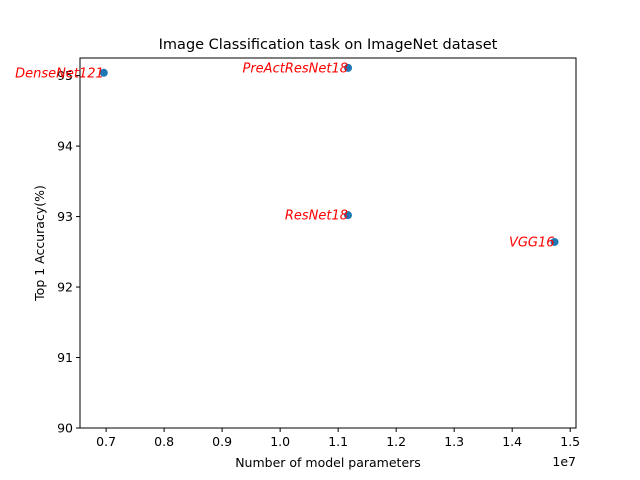 The height and width of the screenshot is (480, 640). Describe the element at coordinates (532, 242) in the screenshot. I see `data-point-label: VGG16` at that location.